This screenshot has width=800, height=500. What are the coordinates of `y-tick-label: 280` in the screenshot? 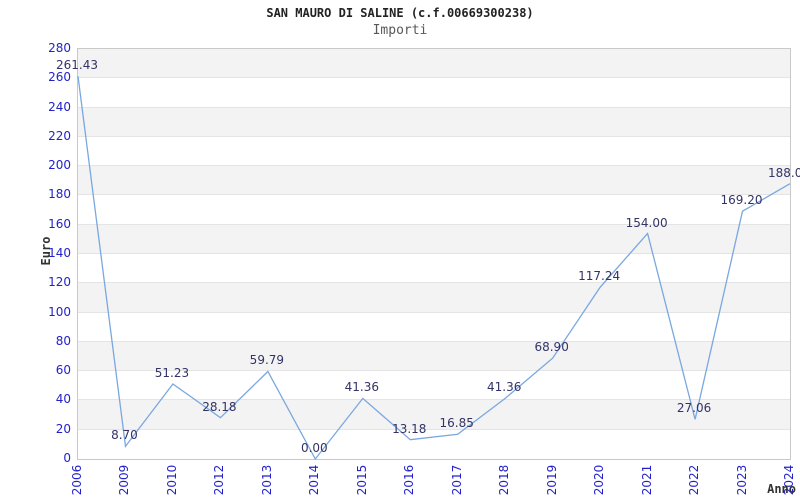 It's located at (59, 48).